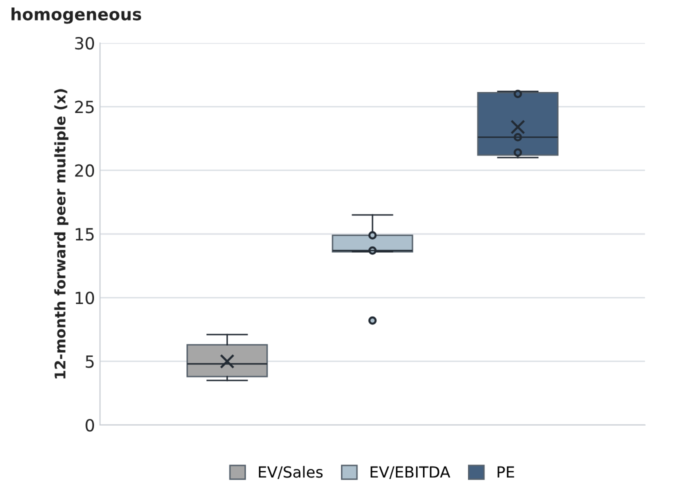 The width and height of the screenshot is (677, 503). I want to click on y-tick-label: 5, so click(90, 362).